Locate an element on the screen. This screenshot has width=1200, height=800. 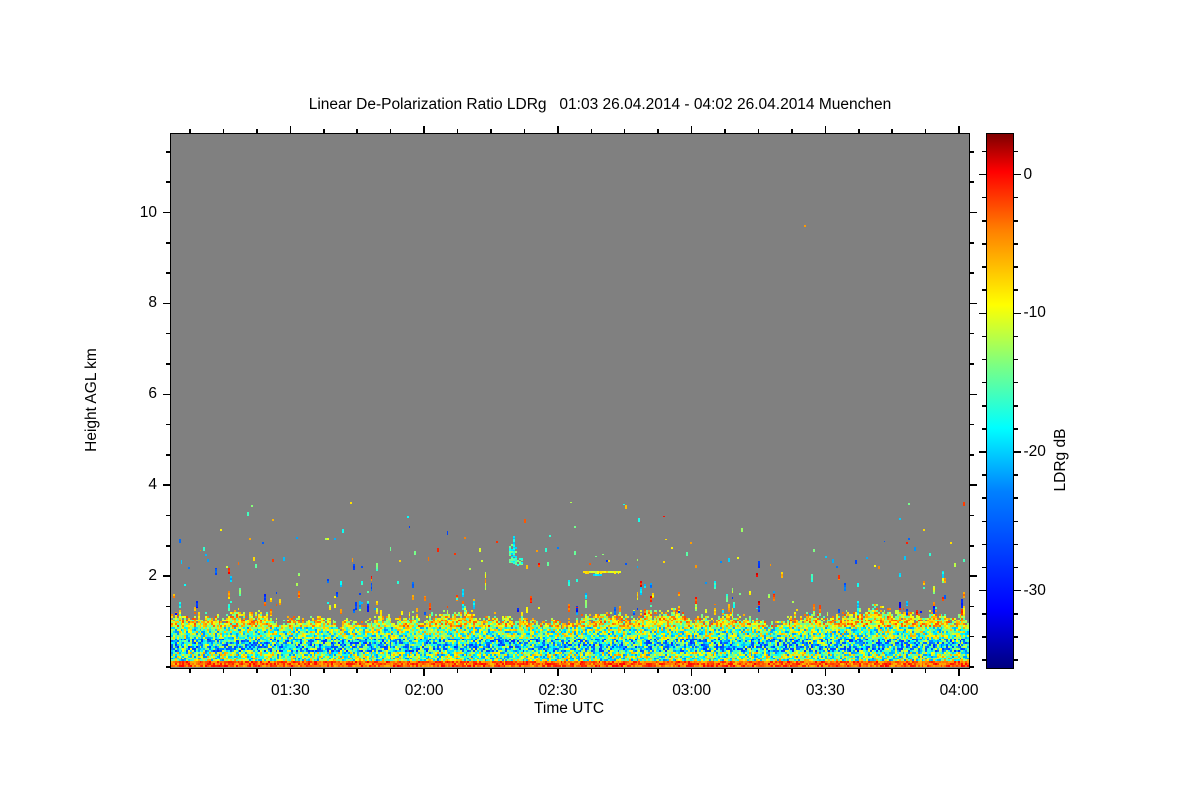
colorbar-tick-label: -10 is located at coordinates (1034, 313).